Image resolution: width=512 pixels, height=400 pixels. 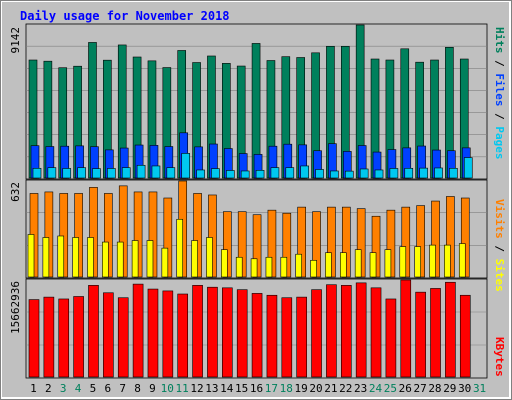 I want to click on bar-kbytes-day-16-face, so click(x=257, y=335).